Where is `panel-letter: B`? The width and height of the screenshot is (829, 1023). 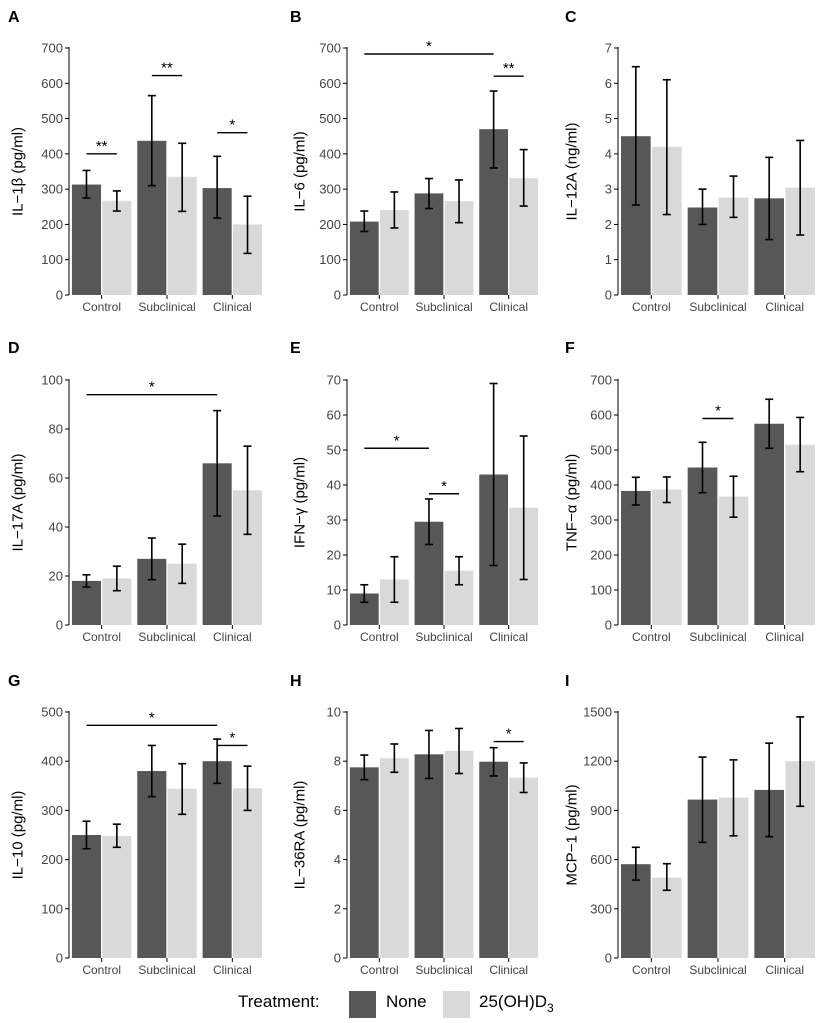
panel-letter: B is located at coordinates (296, 17).